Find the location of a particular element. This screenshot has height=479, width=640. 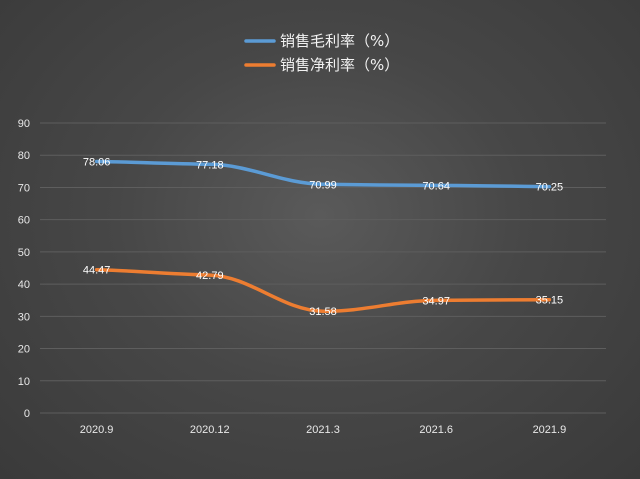

legend-label-net-margin: 销售净利率（%） is located at coordinates (339, 65).